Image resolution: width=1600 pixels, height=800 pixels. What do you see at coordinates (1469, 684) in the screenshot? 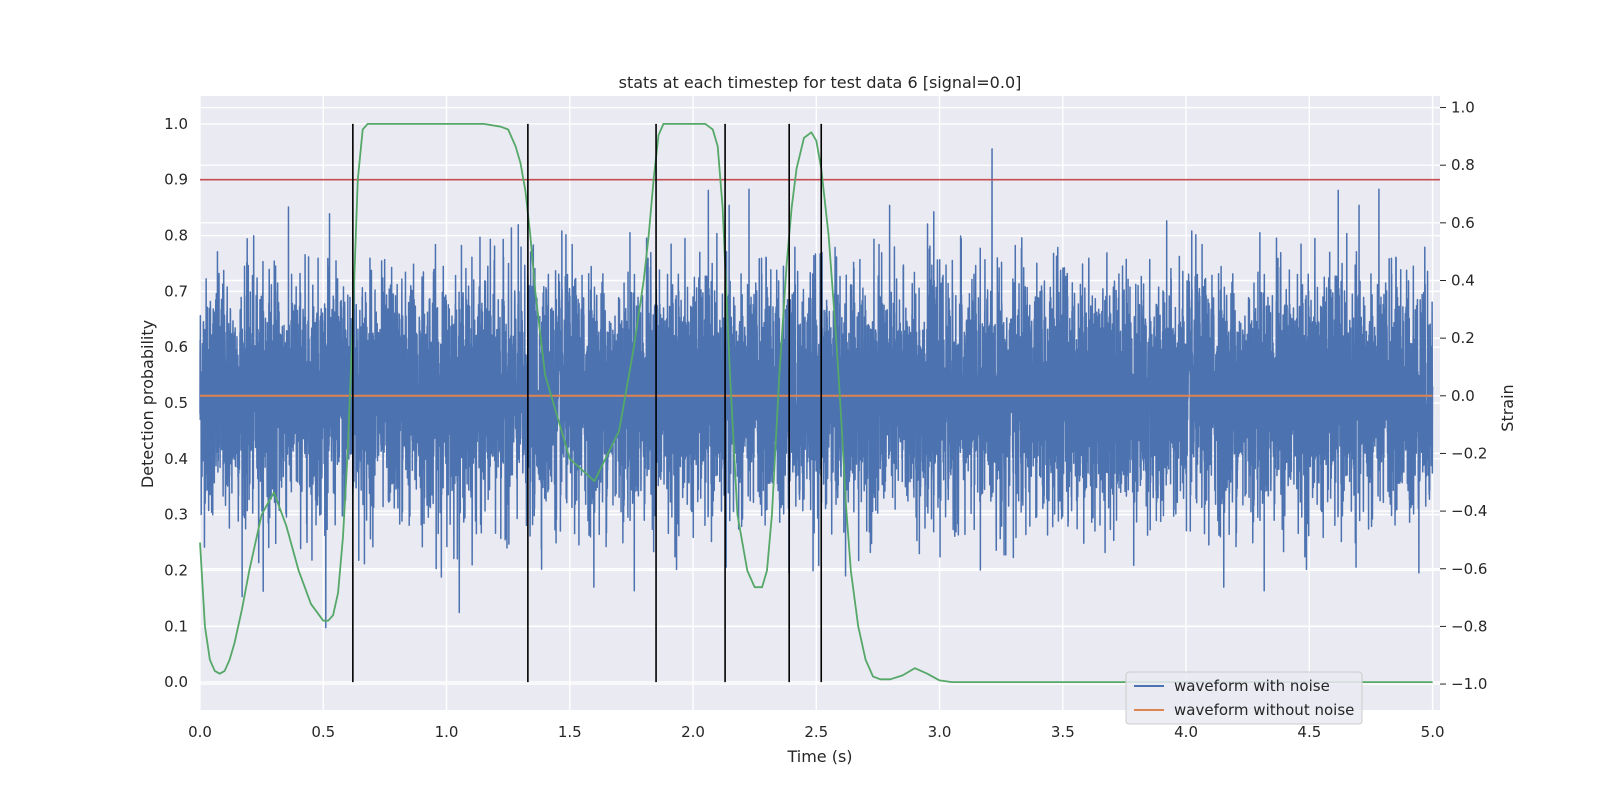
I see `y-right-tick-label: −1.0` at bounding box center [1469, 684].